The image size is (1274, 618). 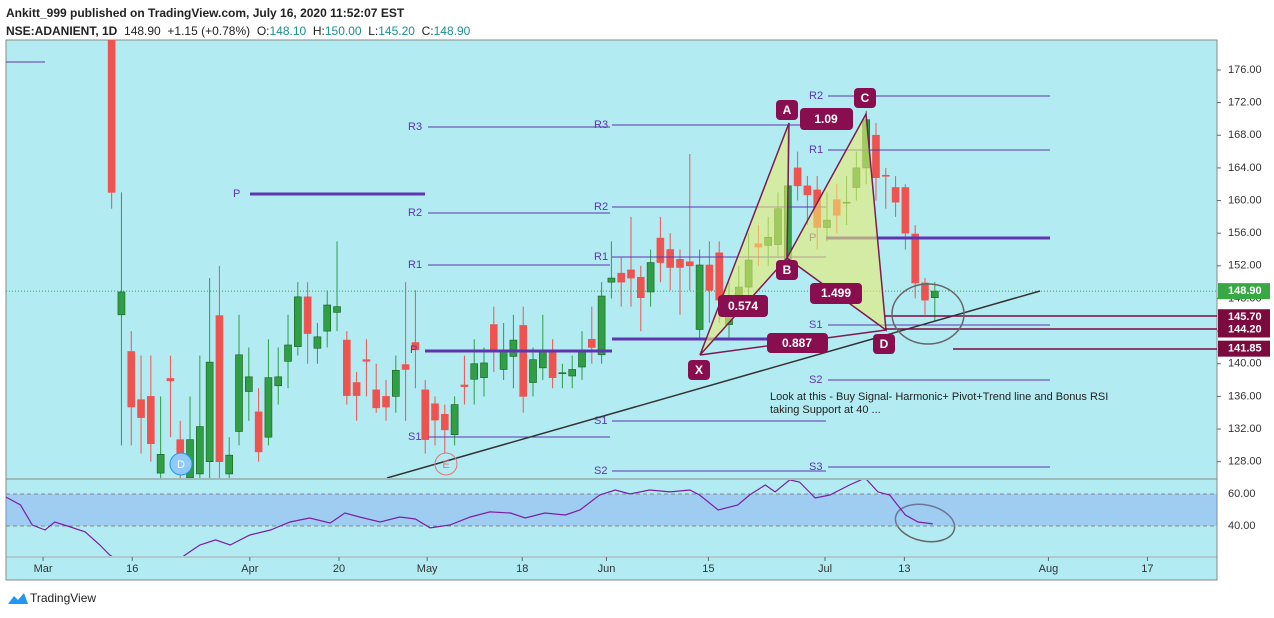 I want to click on brand: TradingView, so click(x=63, y=598).